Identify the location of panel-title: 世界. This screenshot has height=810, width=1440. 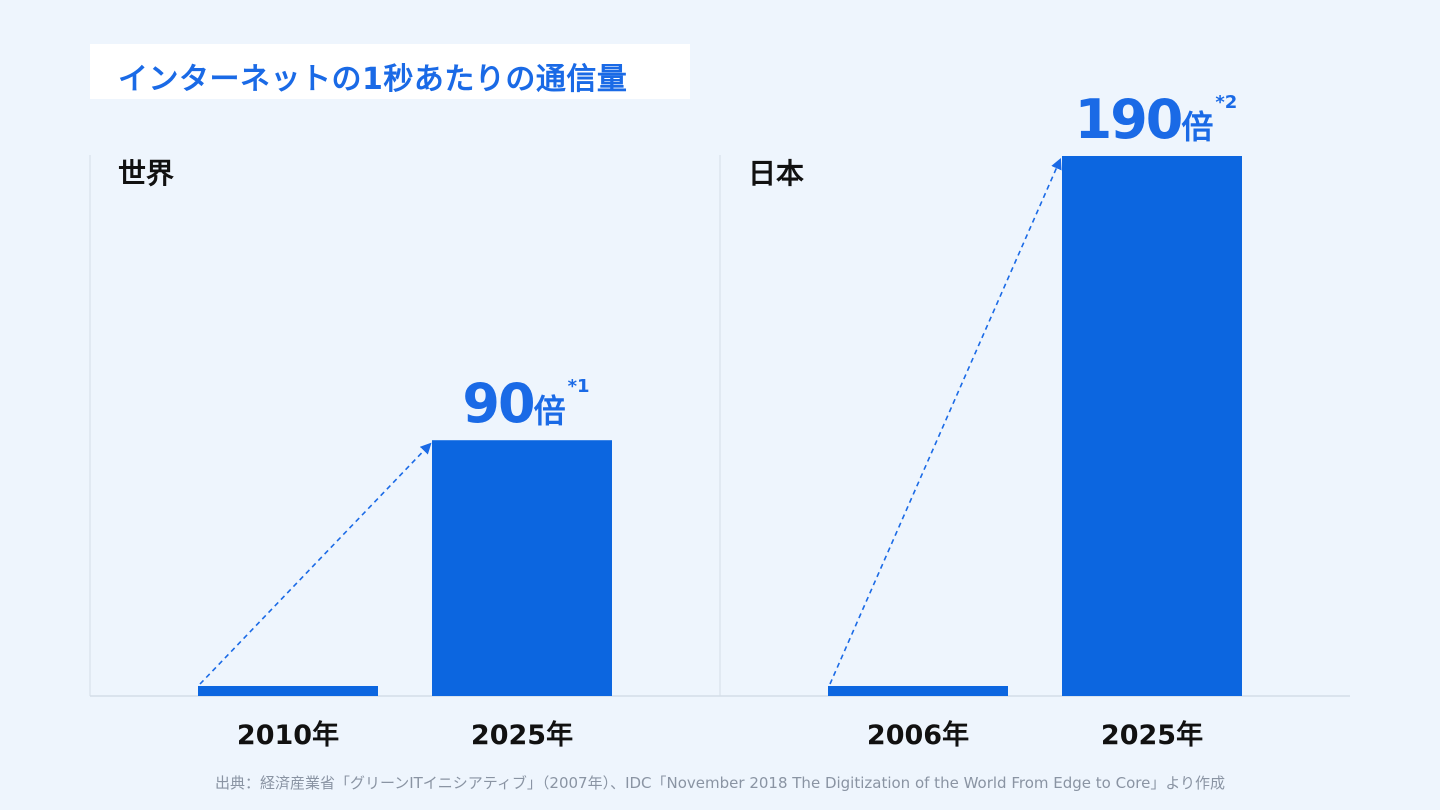
(146, 173).